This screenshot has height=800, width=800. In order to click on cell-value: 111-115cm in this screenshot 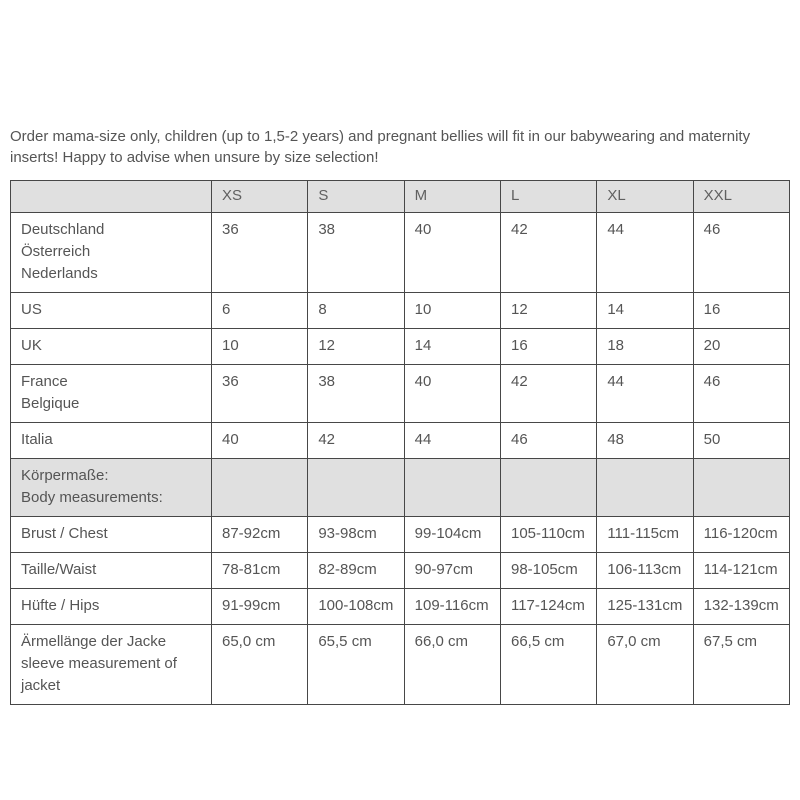, I will do `click(645, 534)`.